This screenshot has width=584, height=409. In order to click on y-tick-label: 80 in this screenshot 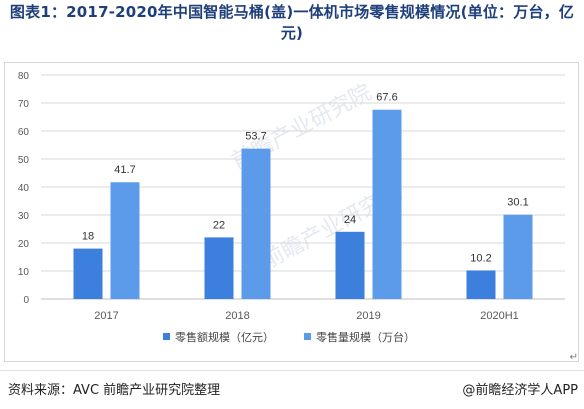, I will do `click(24, 76)`.